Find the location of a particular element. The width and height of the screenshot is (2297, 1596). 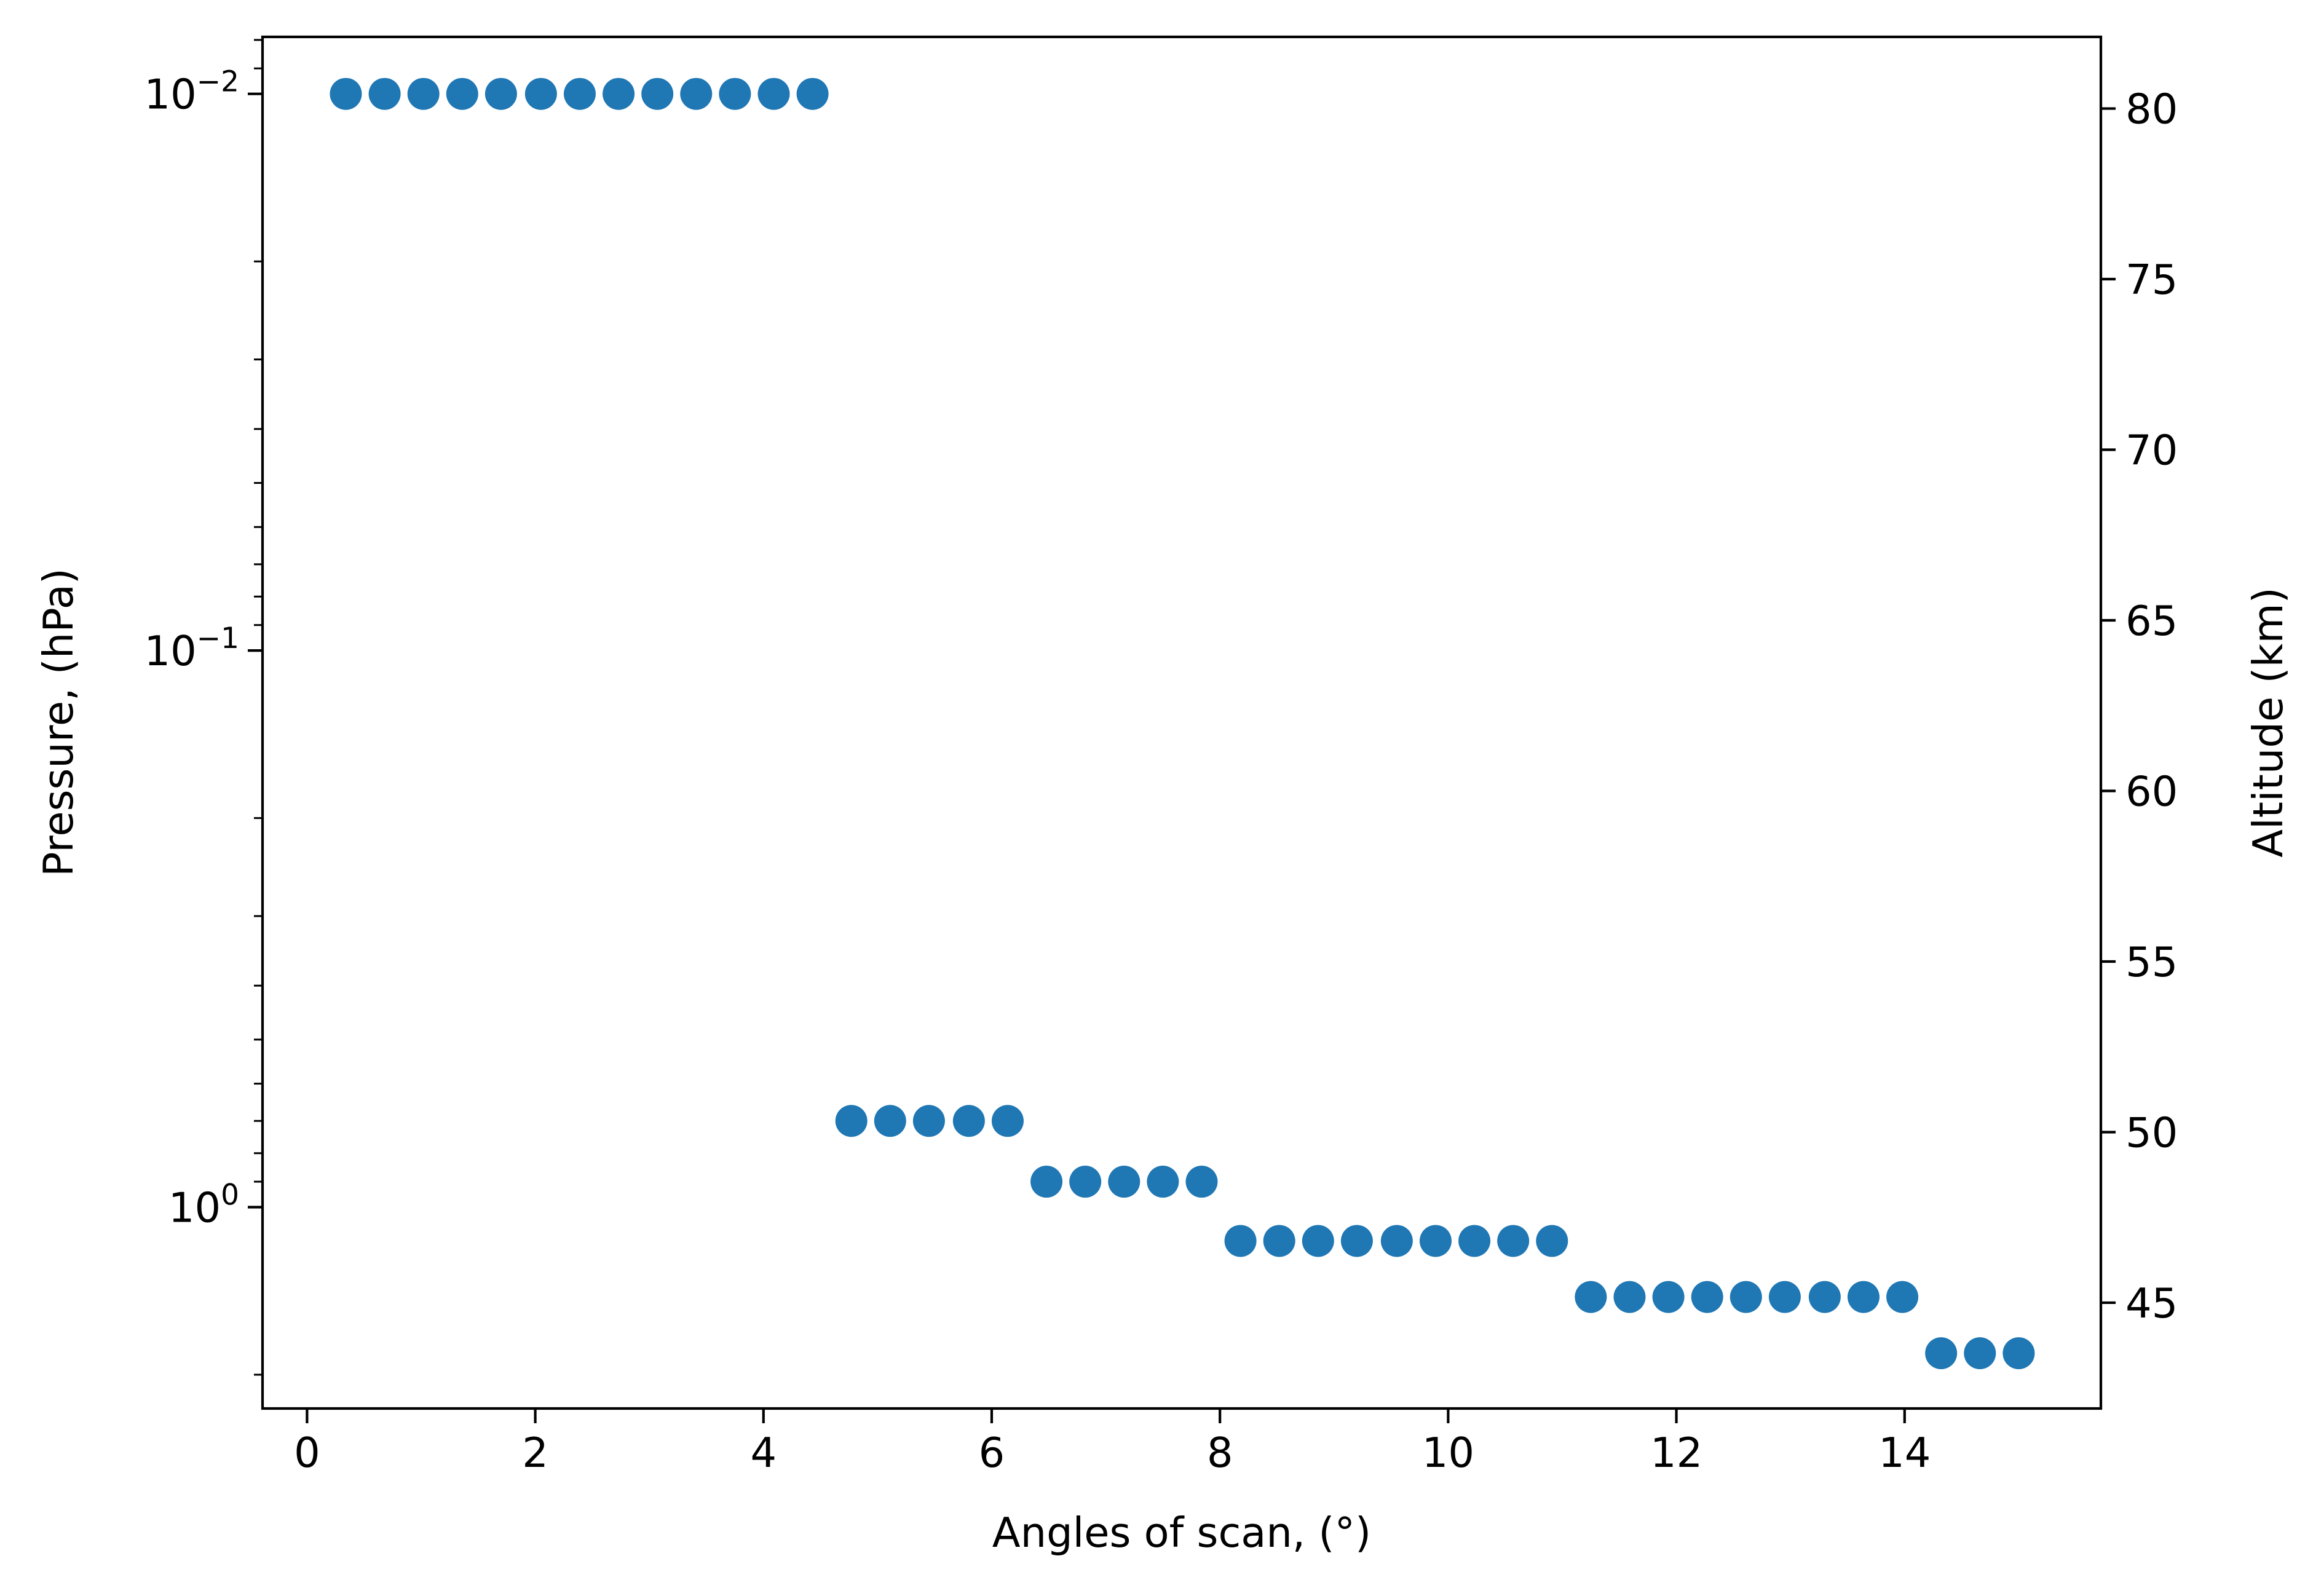

x-tick-label: 12 is located at coordinates (1676, 1453).